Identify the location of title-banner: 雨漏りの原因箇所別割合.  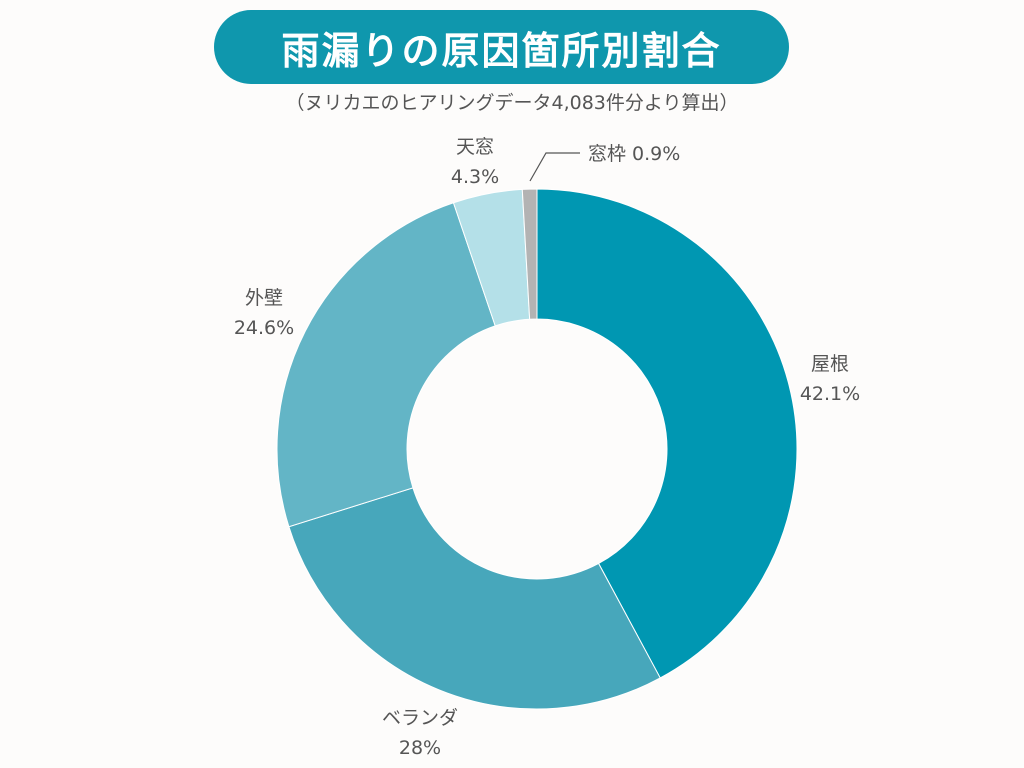
(501, 47).